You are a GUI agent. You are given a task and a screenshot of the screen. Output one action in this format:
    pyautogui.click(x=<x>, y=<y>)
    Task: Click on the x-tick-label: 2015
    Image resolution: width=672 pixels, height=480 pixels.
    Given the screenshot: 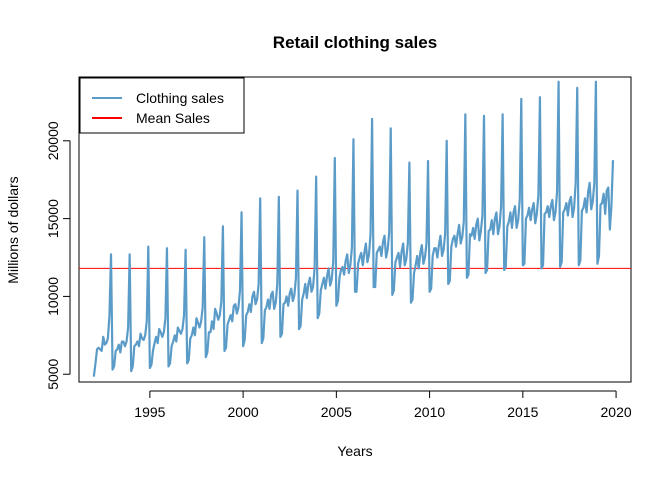 What is the action you would take?
    pyautogui.click(x=522, y=412)
    